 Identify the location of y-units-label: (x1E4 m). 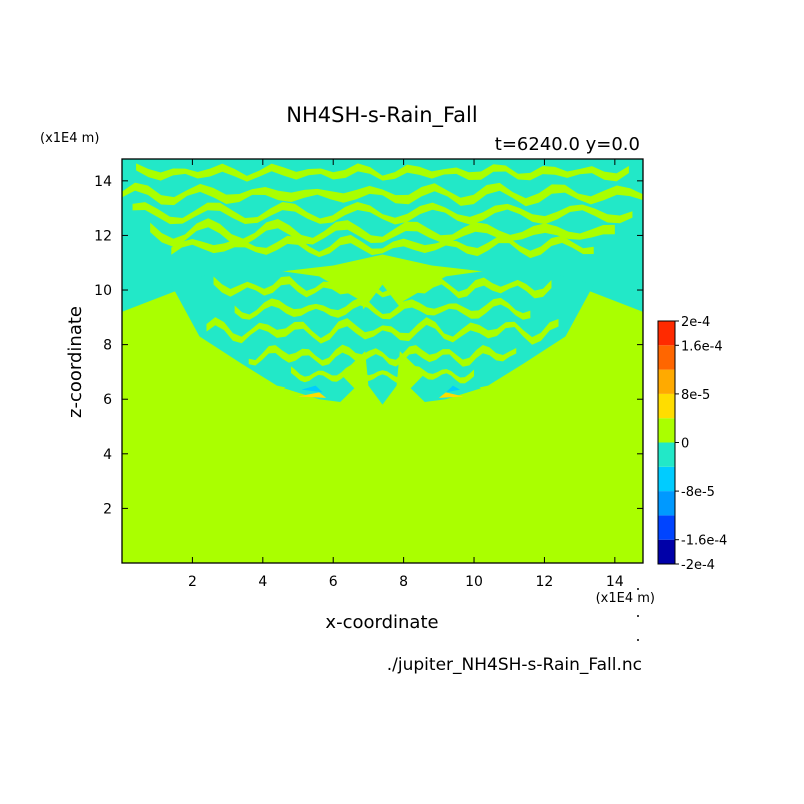
(69, 138).